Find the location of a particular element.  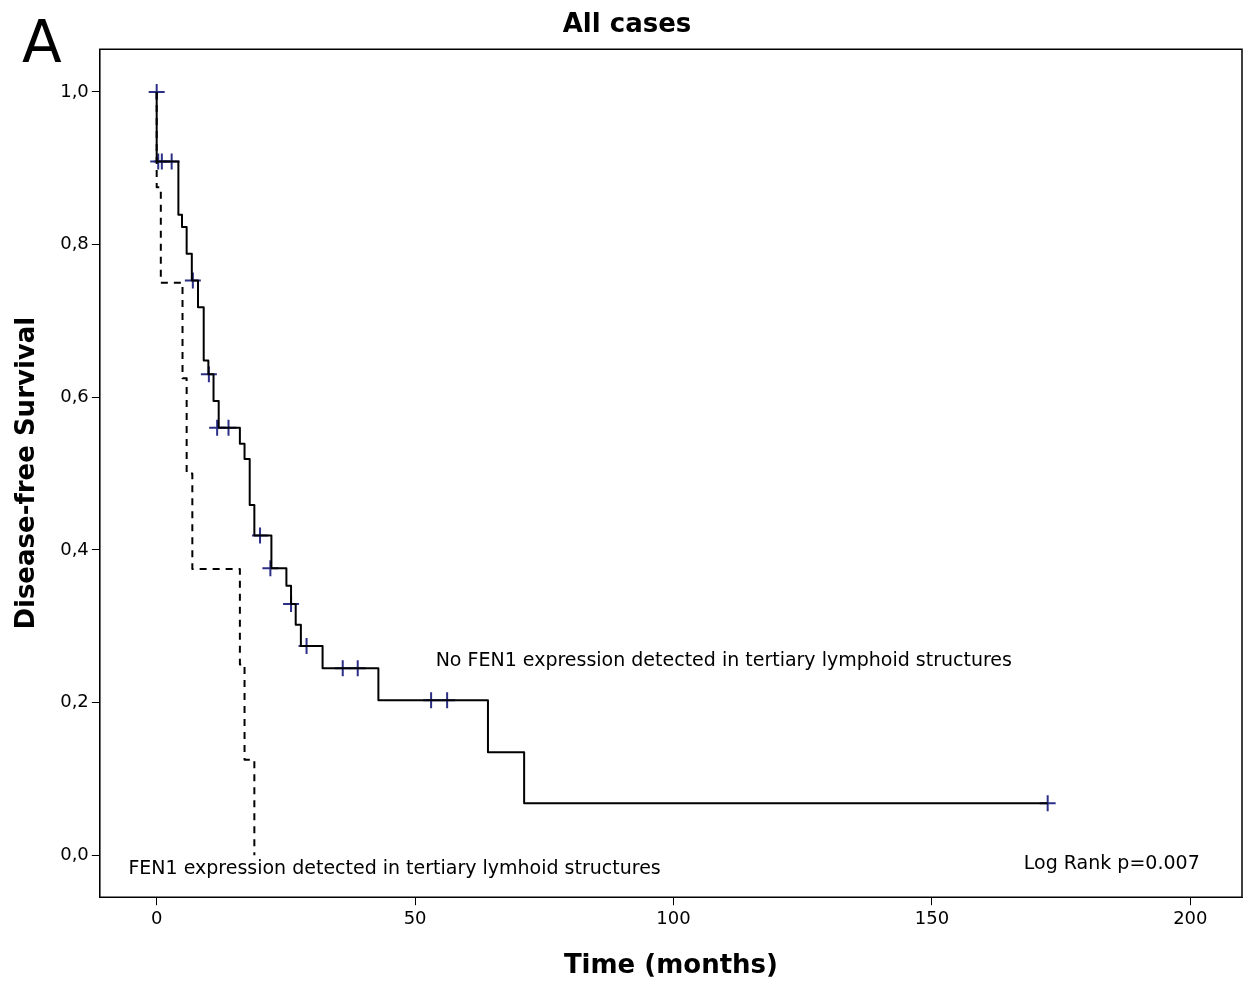

annotation: No FEN1 expression detected in tertiary lymphoid structures is located at coordinates (723, 659).